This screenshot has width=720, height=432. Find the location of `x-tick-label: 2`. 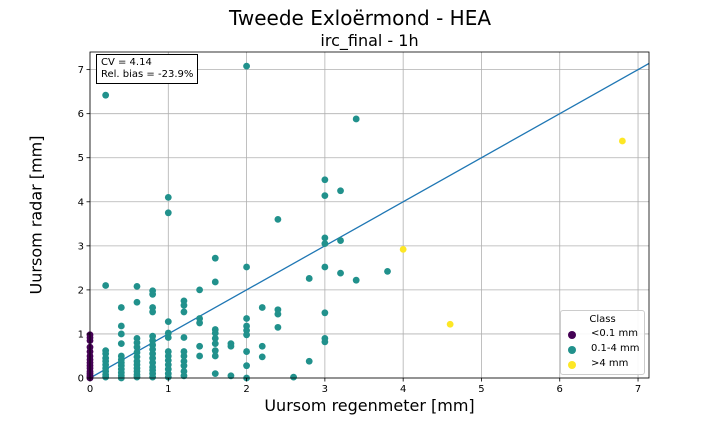

x-tick-label: 2 is located at coordinates (246, 389).